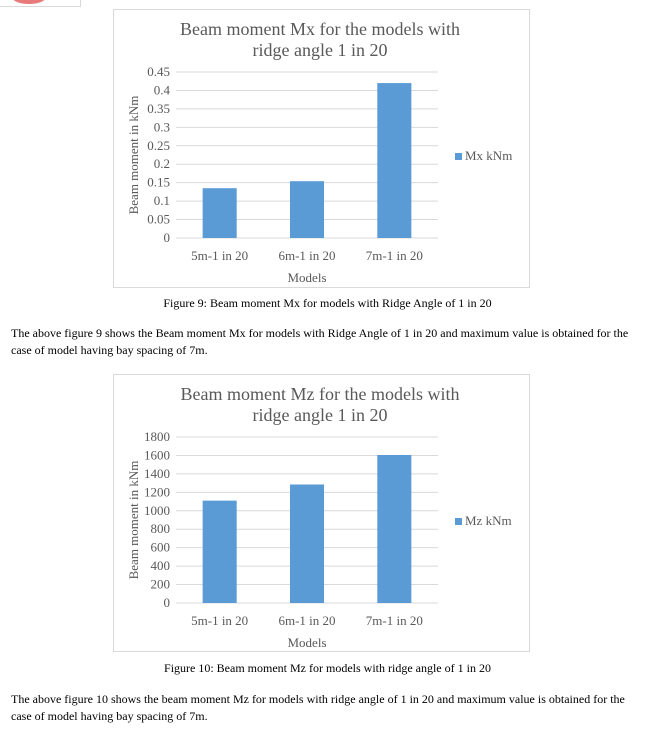  What do you see at coordinates (320, 29) in the screenshot?
I see `chart-title-line: Beam moment Mx for the models with` at bounding box center [320, 29].